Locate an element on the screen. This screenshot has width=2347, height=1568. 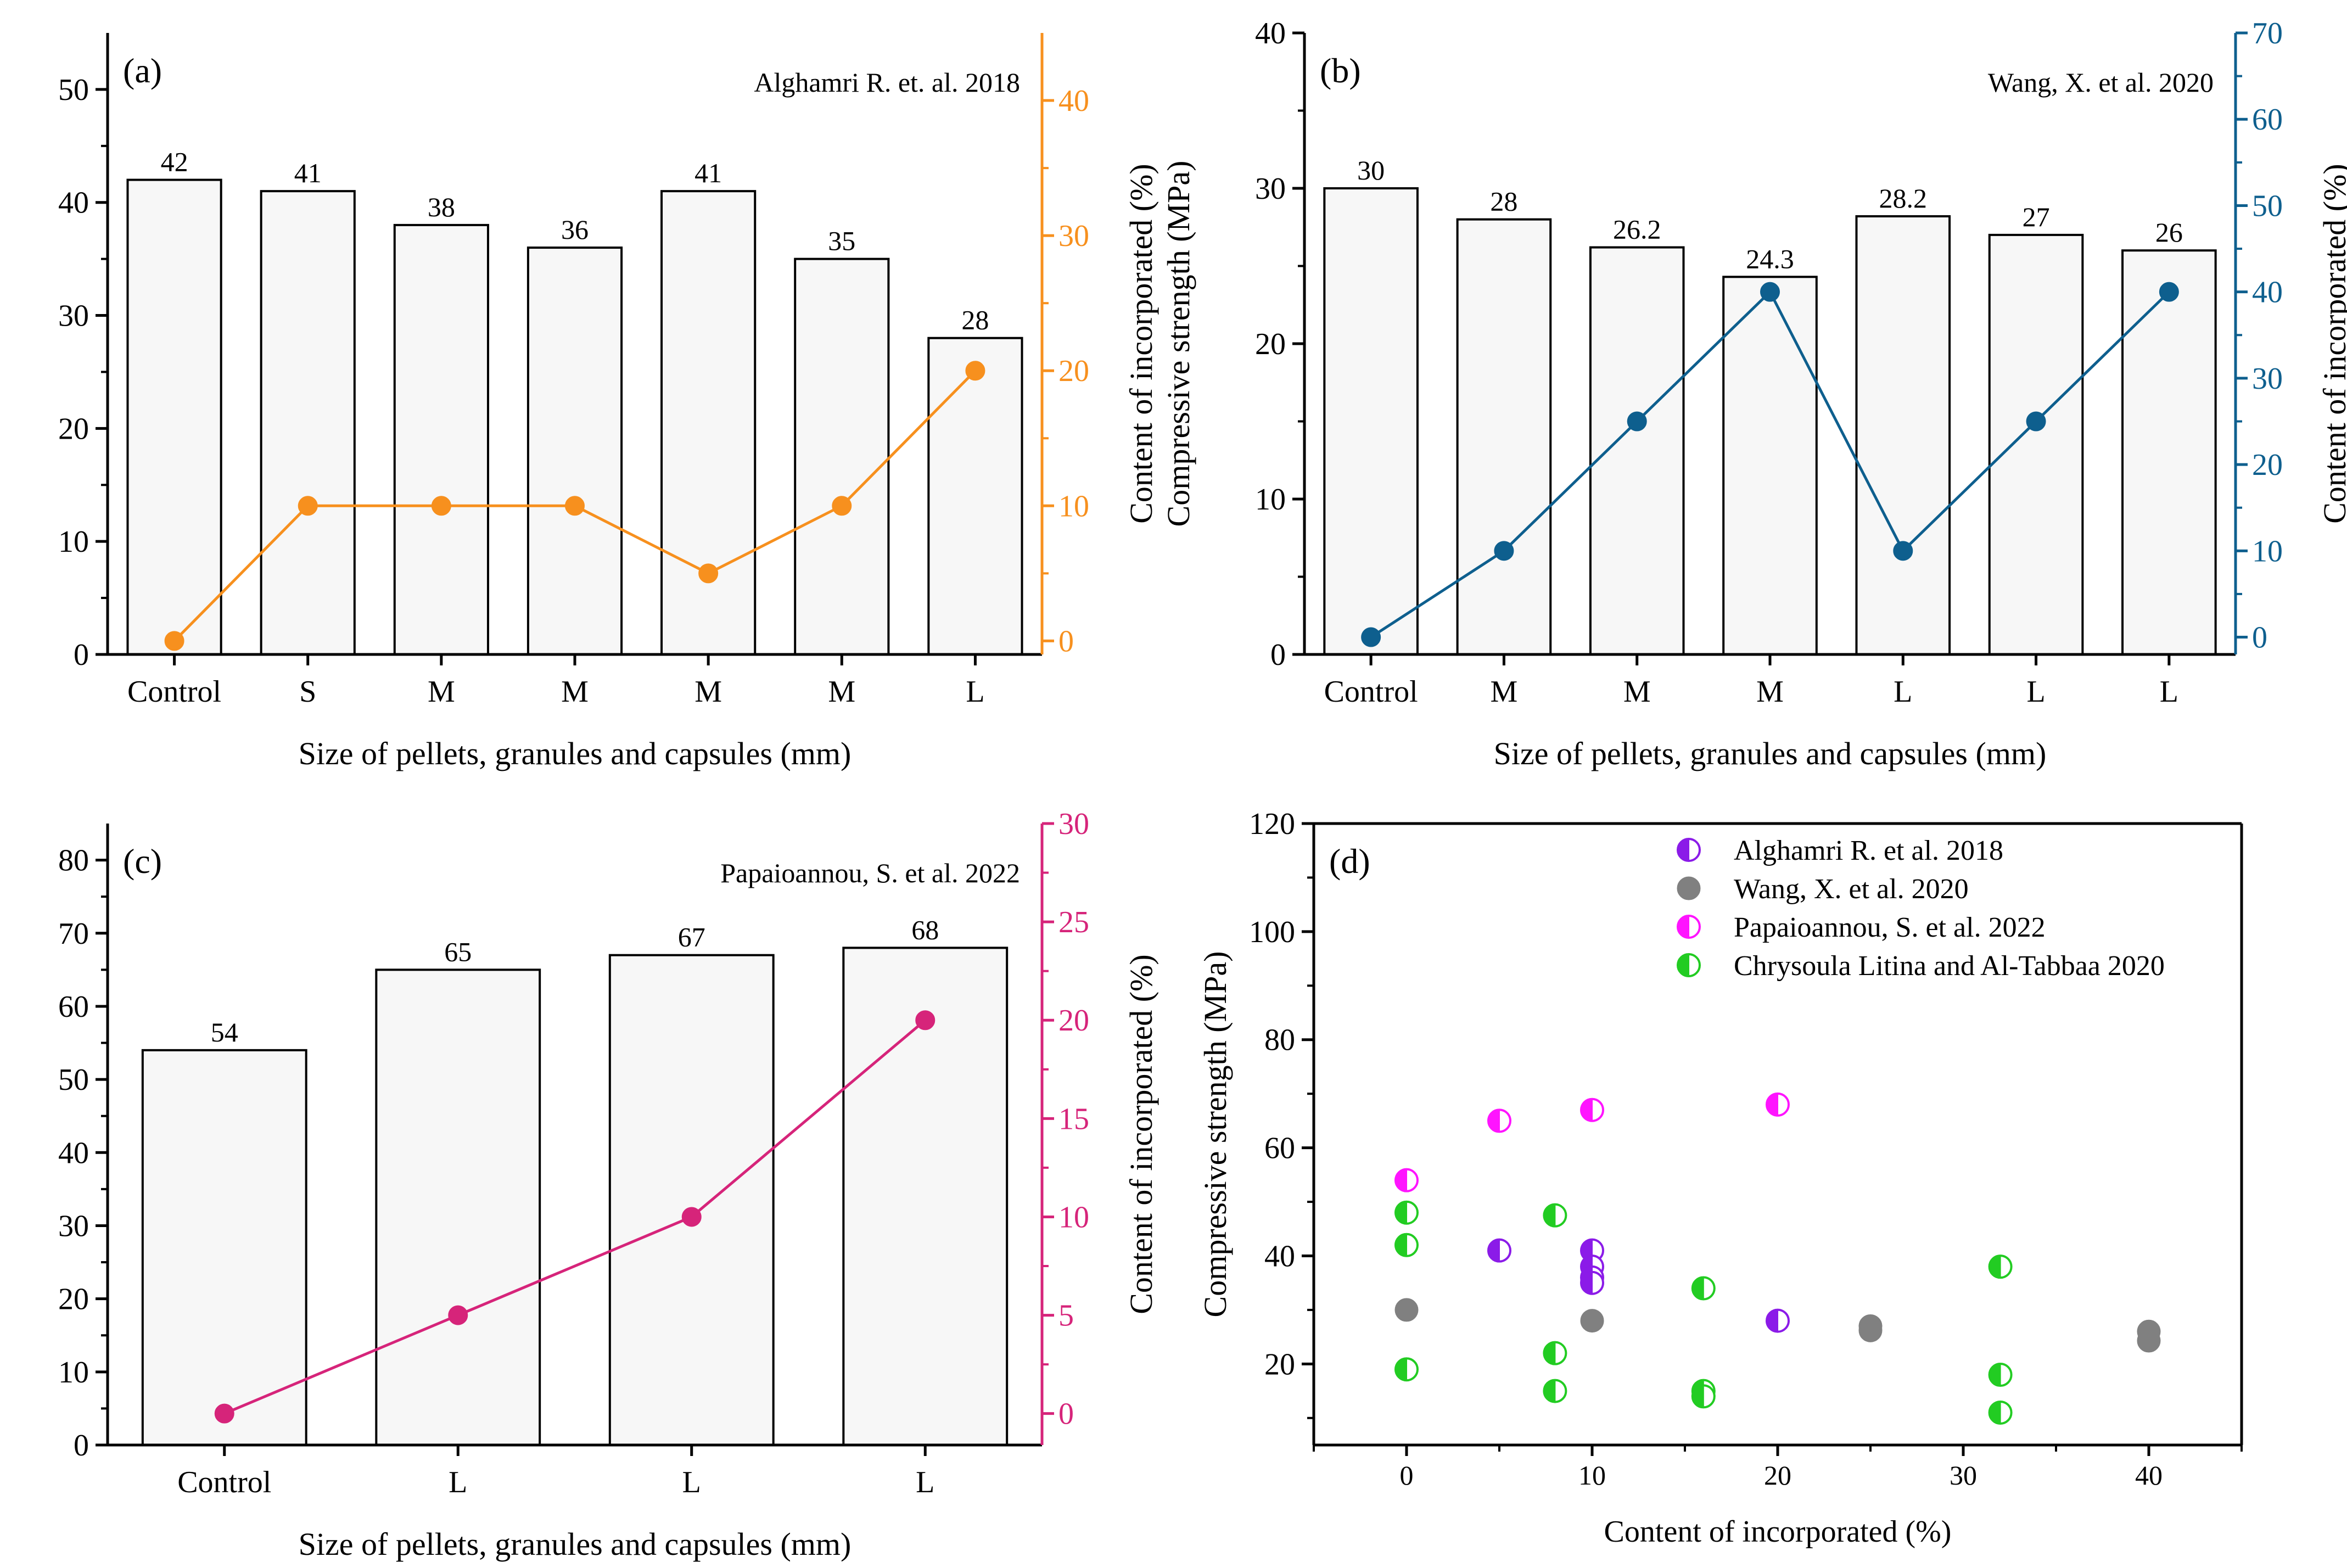
x-tick-label: 0 is located at coordinates (1407, 1475).